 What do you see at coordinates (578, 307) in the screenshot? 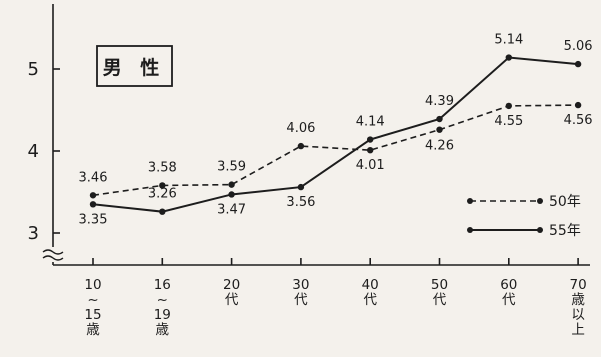
I see `x-tick-label: 70 歳以上` at bounding box center [578, 307].